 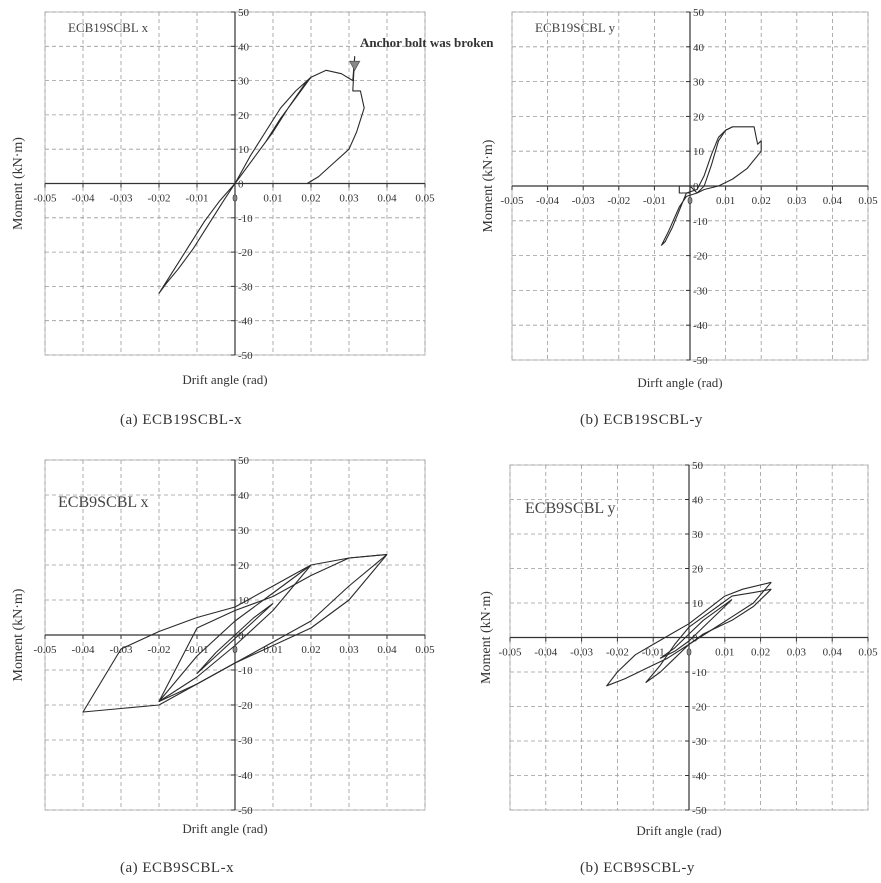 What do you see at coordinates (641, 420) in the screenshot?
I see `panel-caption: (b) ECB19SCBL-y` at bounding box center [641, 420].